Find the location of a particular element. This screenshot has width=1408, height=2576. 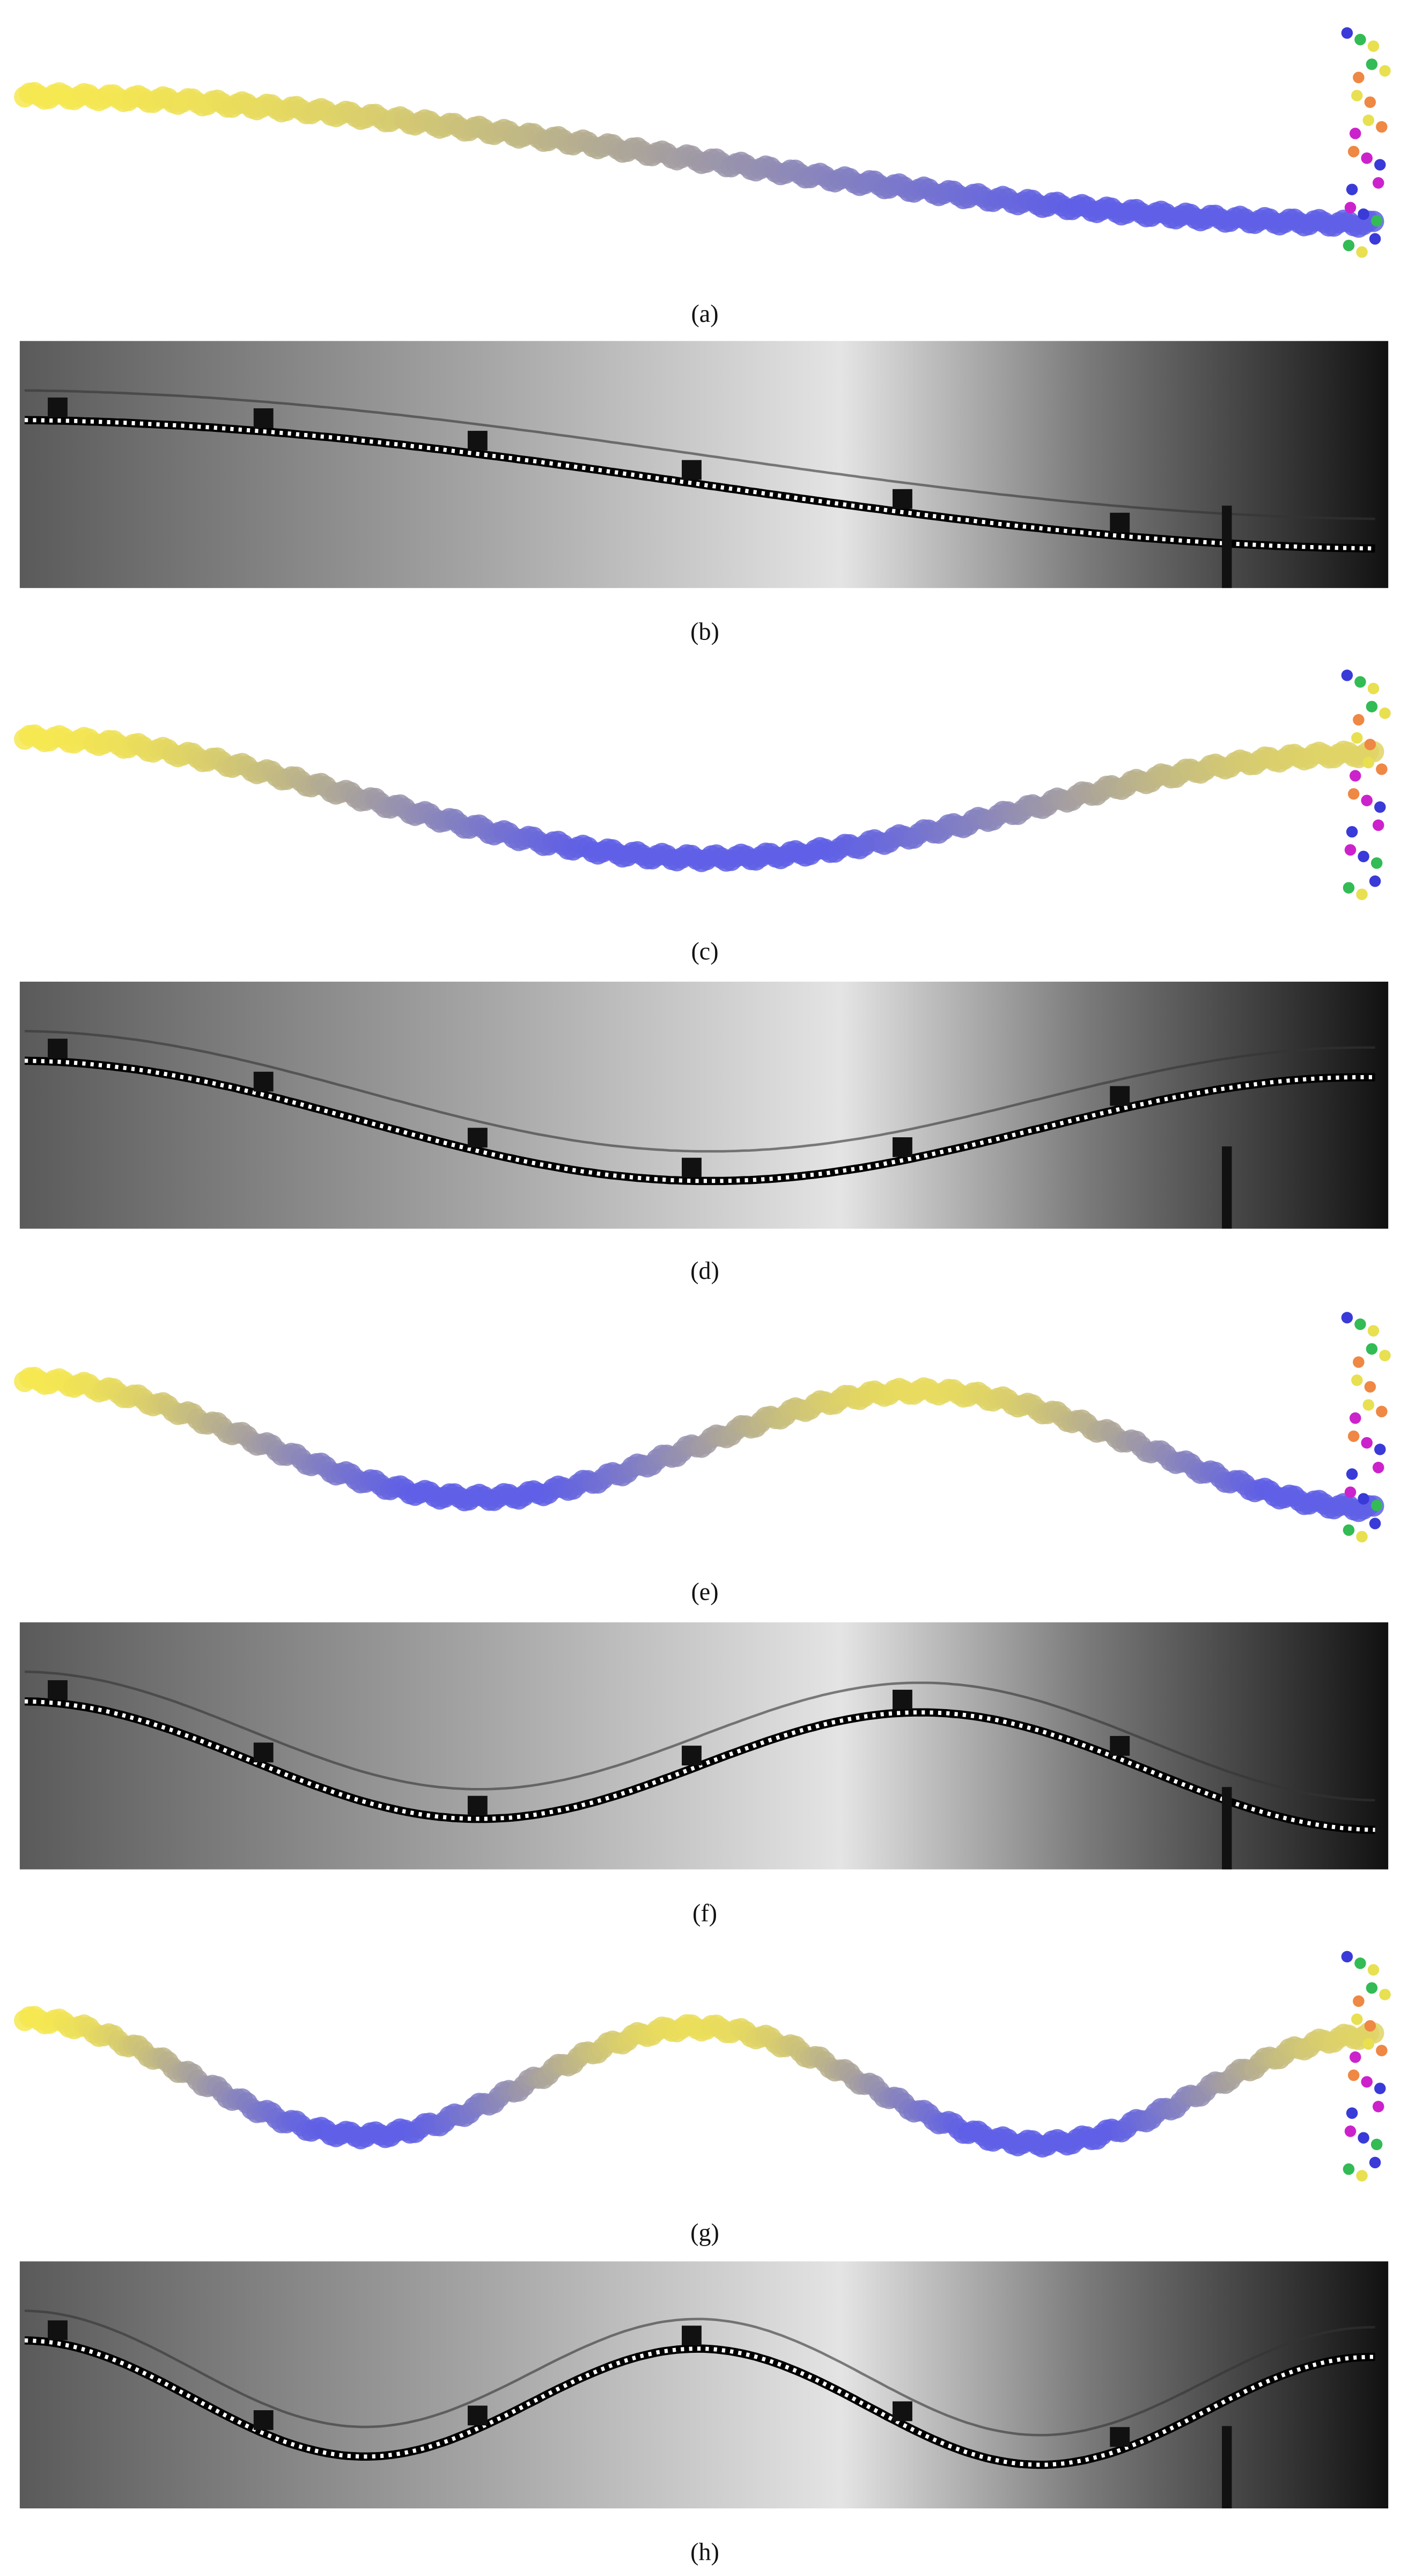

panel-label: (a) is located at coordinates (704, 313).